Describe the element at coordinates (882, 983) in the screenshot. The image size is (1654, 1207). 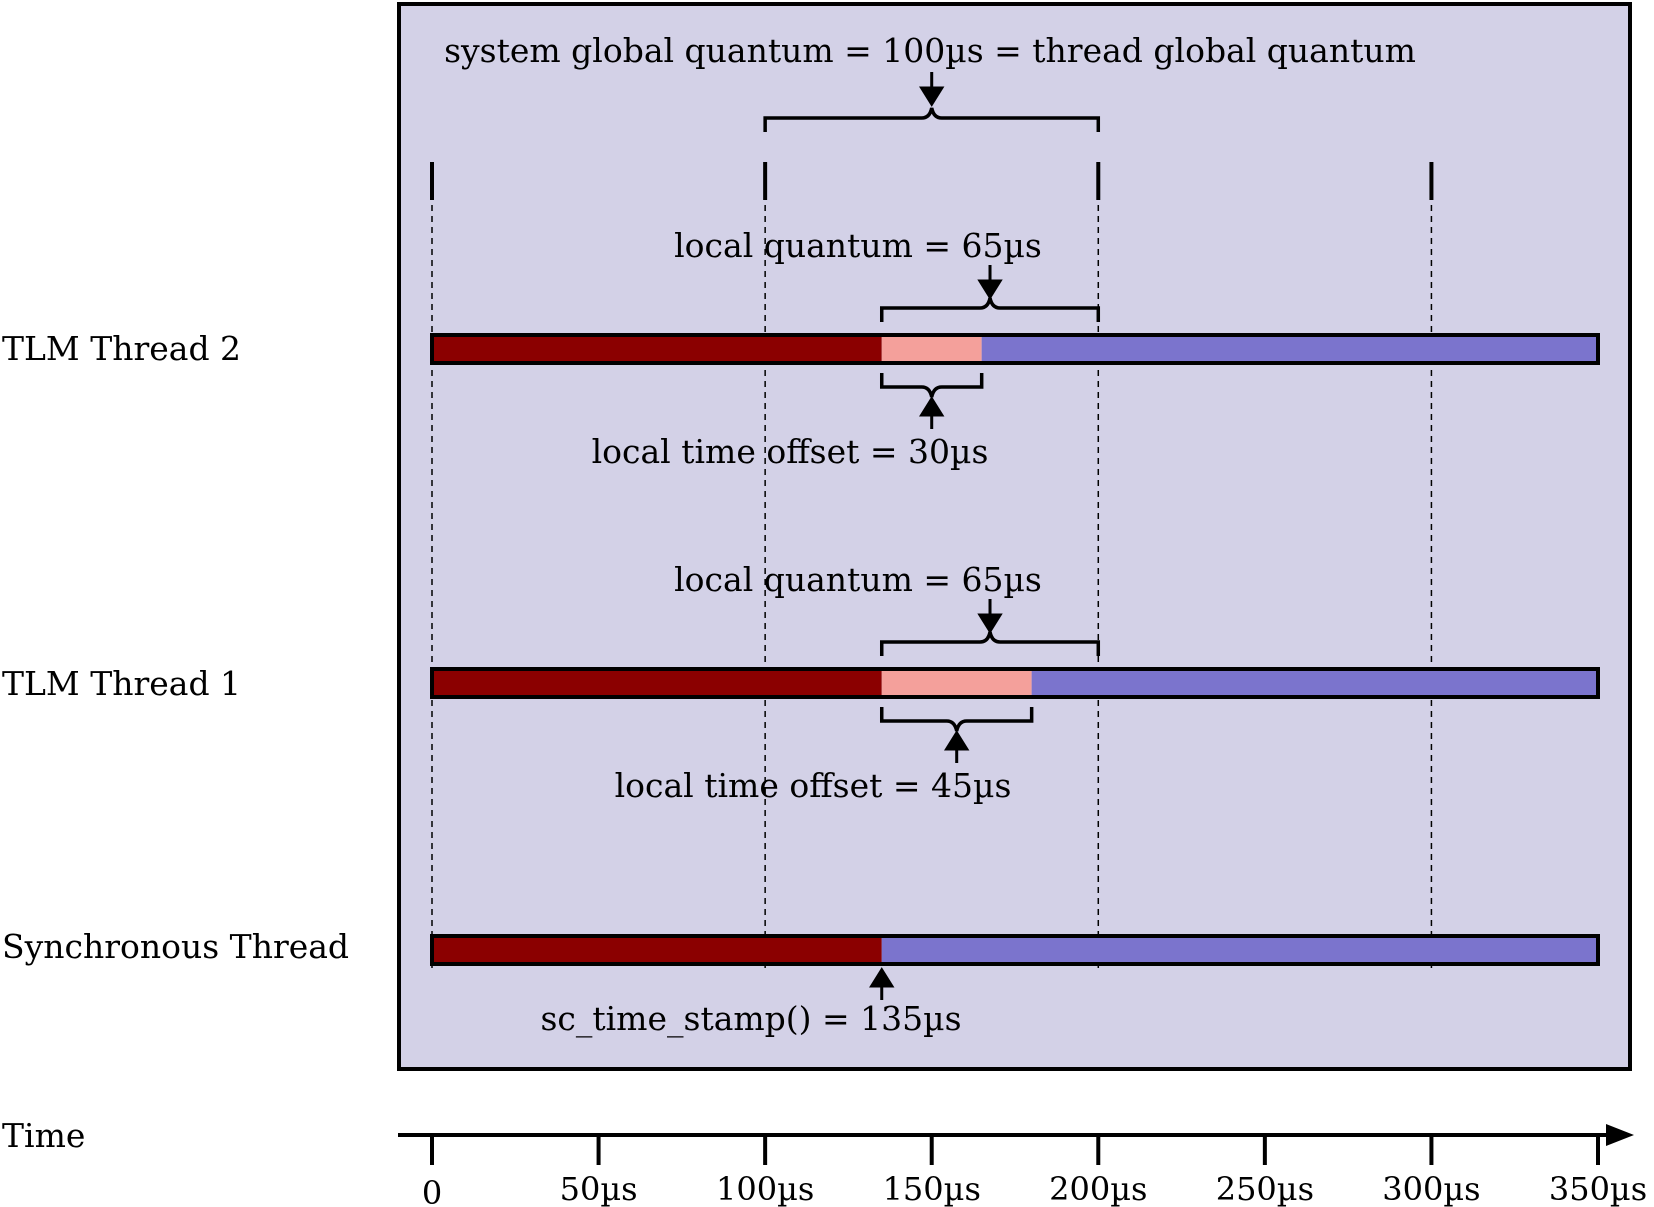
I see `timestamp-arrow` at that location.